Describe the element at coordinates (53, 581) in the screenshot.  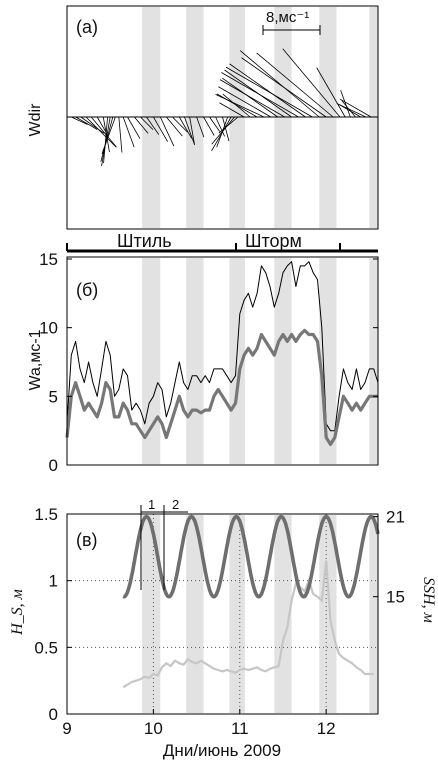
I see `ytick-label: 1` at that location.